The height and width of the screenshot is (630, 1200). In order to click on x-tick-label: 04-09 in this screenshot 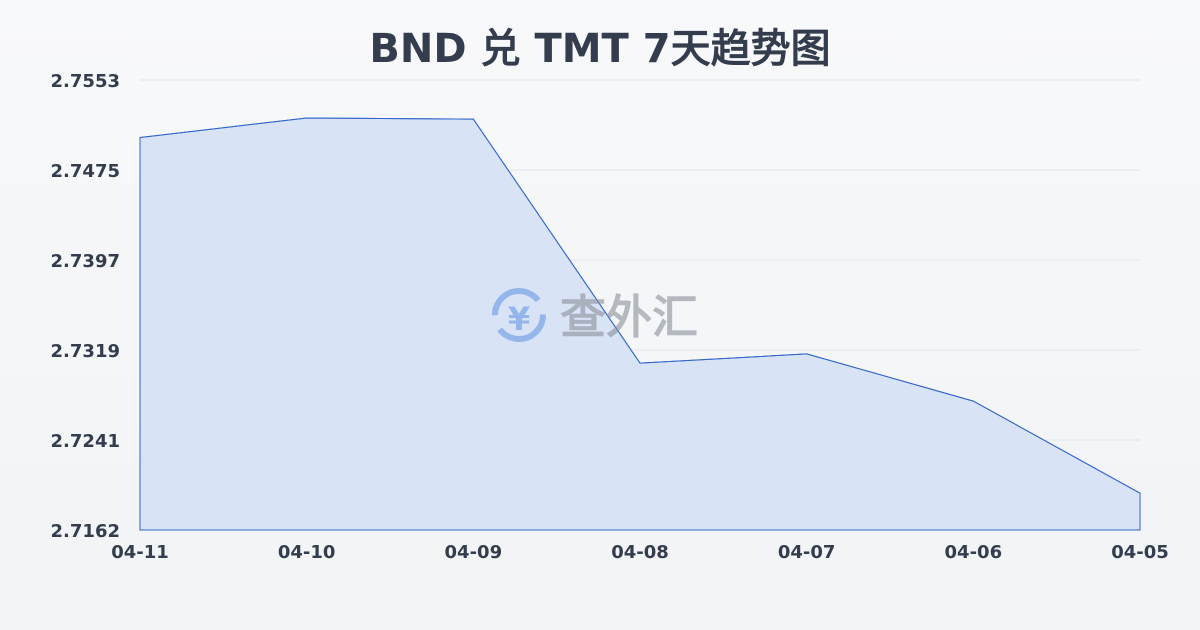, I will do `click(474, 552)`.